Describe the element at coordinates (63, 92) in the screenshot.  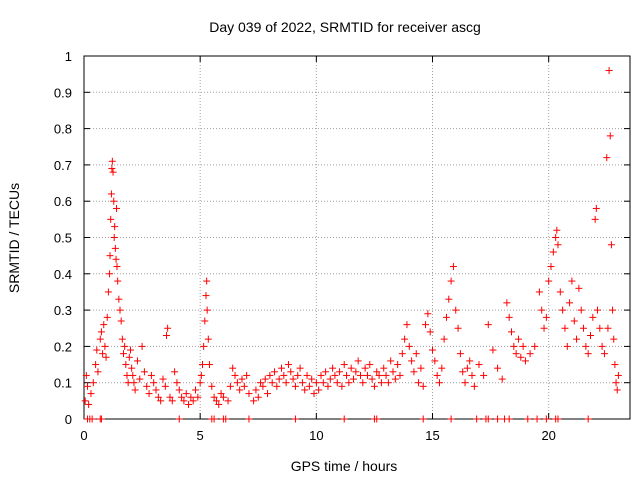
I see `y-tick-label: 0.9` at that location.